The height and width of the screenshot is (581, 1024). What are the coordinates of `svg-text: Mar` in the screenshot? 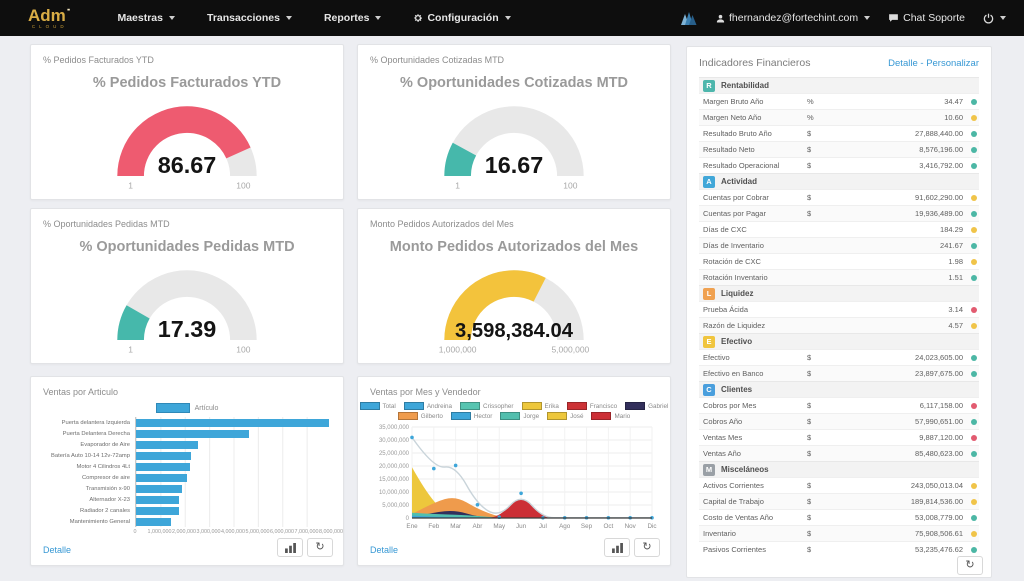 It's located at (455, 526).